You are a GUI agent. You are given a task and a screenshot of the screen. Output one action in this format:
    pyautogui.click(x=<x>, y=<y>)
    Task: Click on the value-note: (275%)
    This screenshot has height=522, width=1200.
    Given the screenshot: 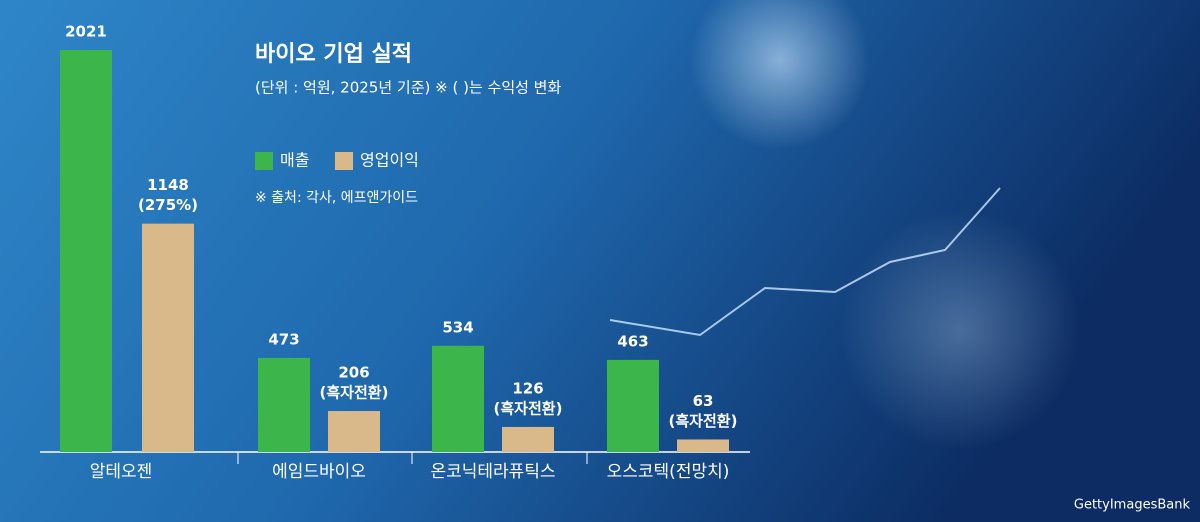 What is the action you would take?
    pyautogui.click(x=168, y=205)
    